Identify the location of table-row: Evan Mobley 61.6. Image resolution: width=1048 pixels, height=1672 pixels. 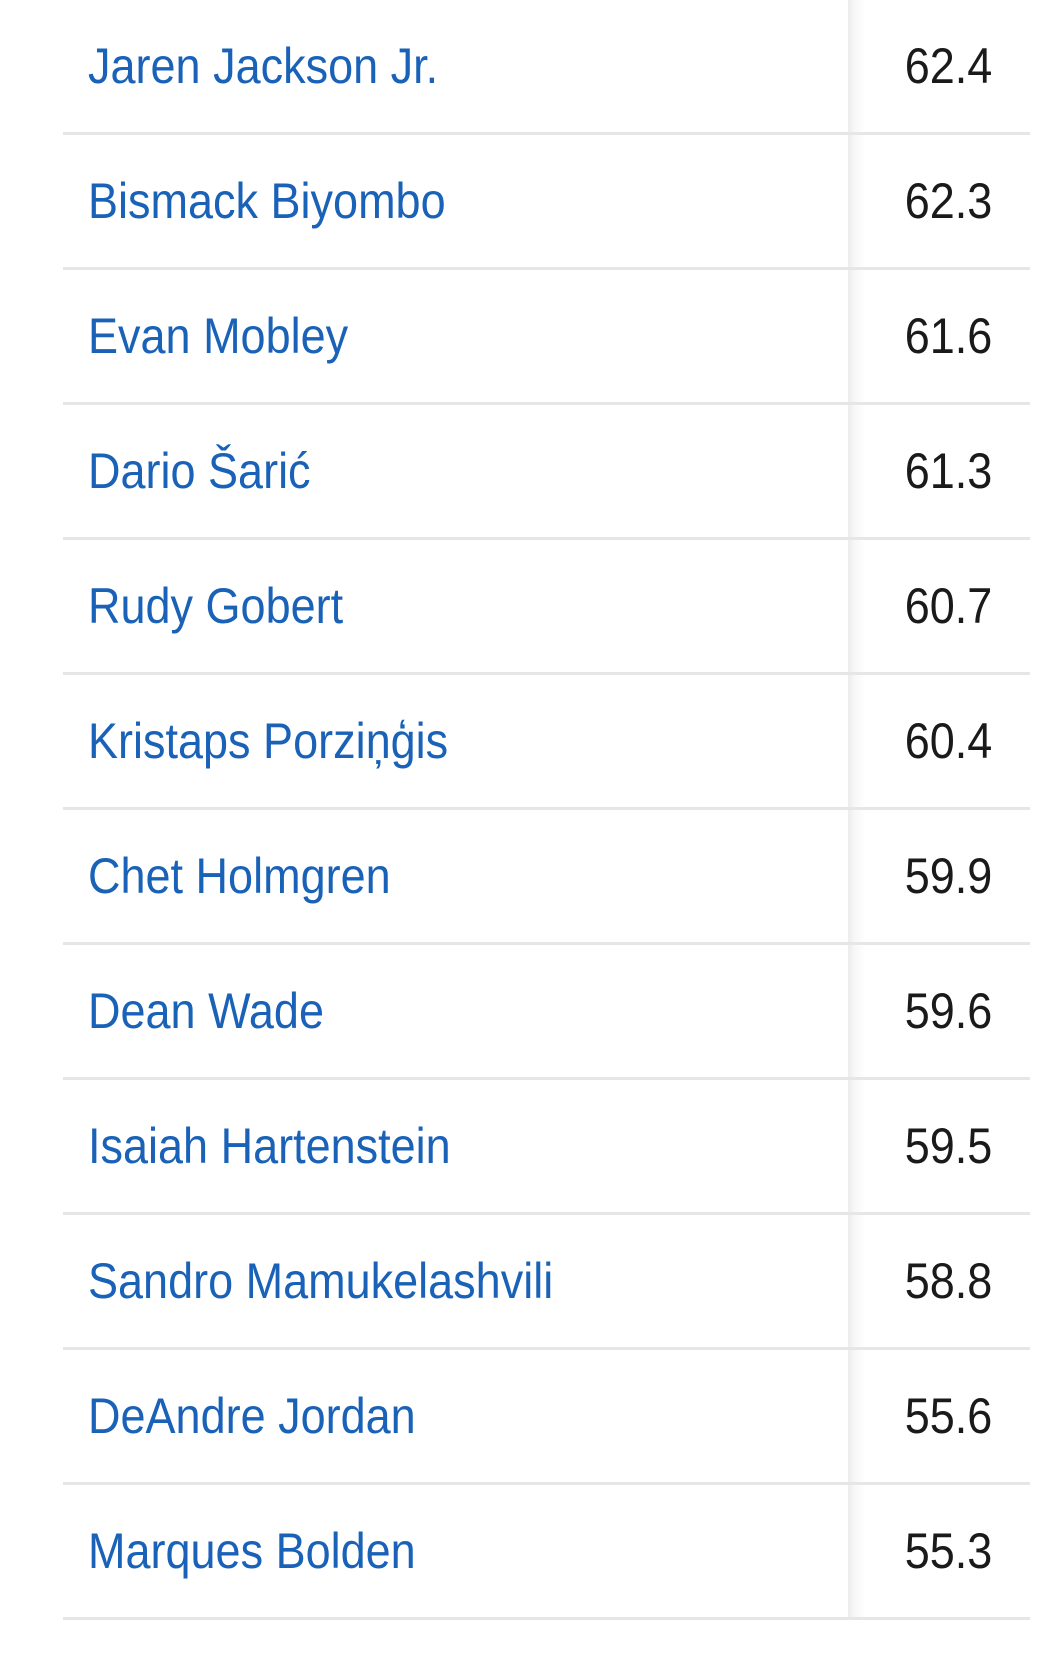
(546, 337).